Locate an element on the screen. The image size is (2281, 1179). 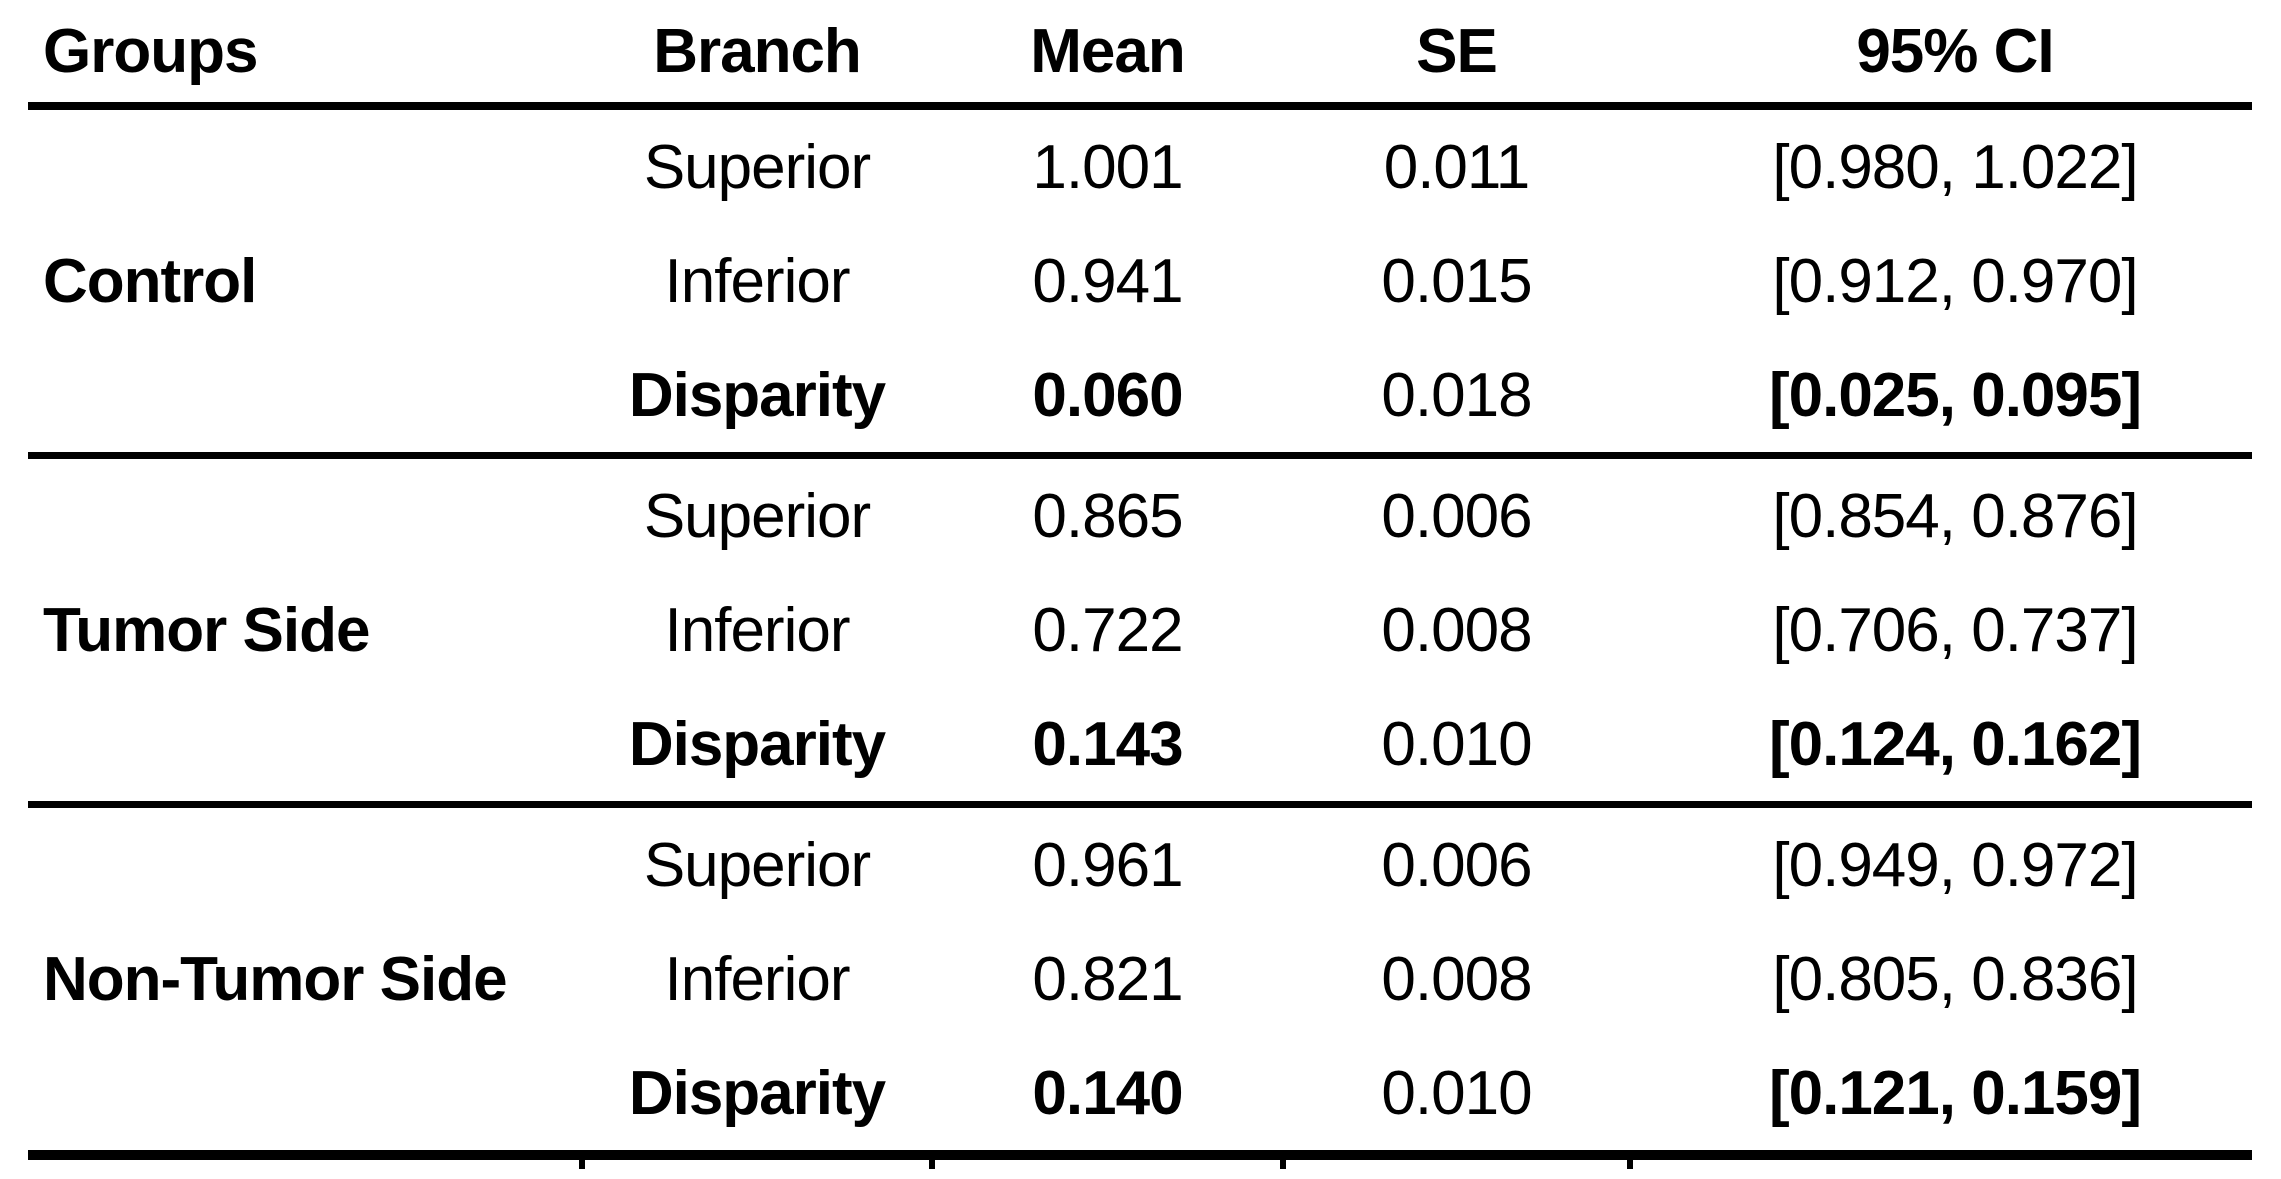
column-header-mean: Mean is located at coordinates (1107, 51).